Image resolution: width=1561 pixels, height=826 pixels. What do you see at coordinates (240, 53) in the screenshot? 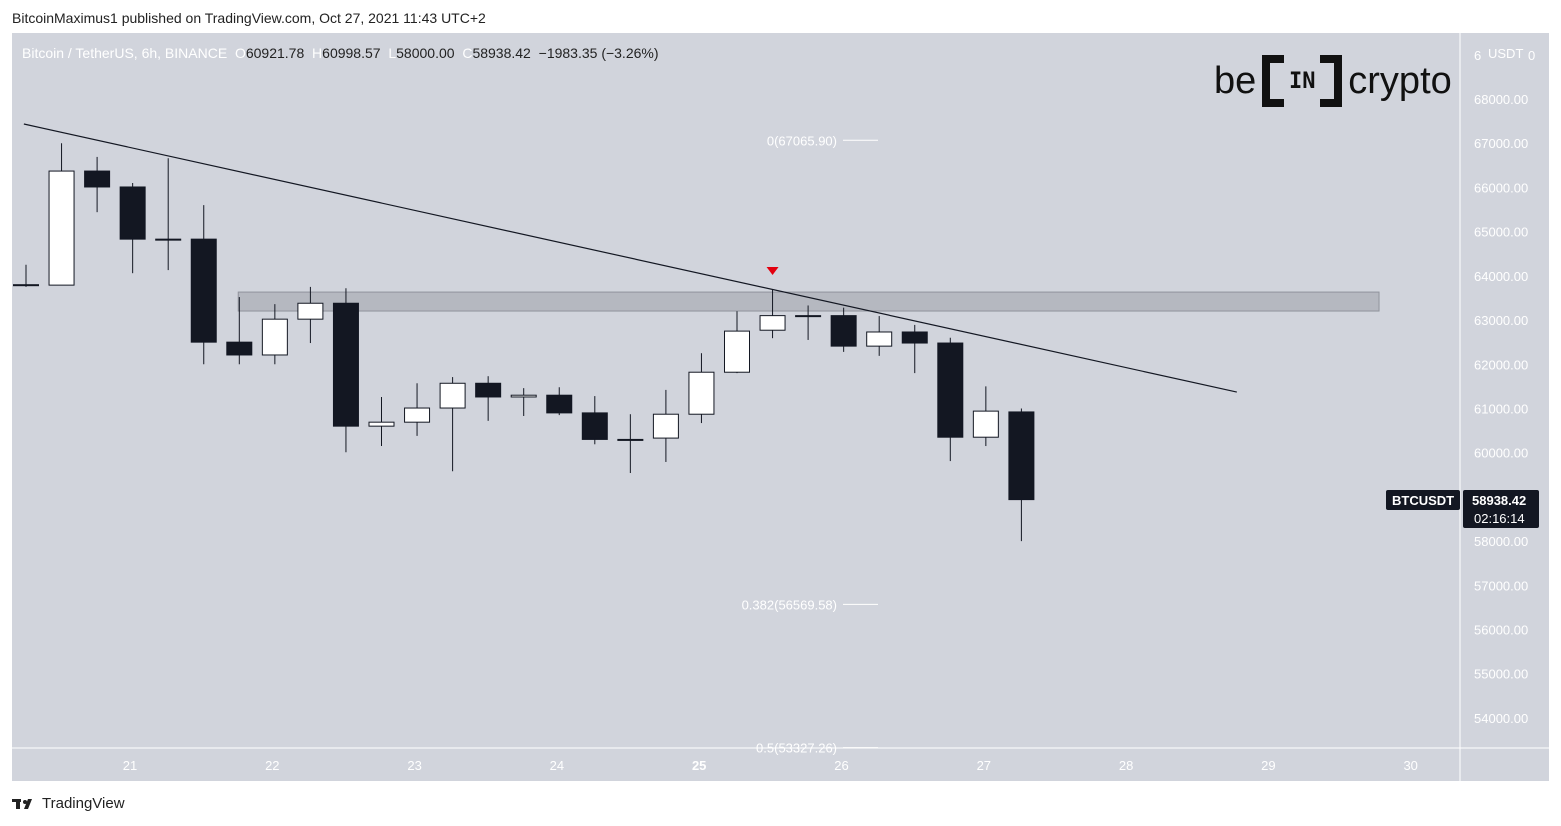
I see `open-label: O` at bounding box center [240, 53].